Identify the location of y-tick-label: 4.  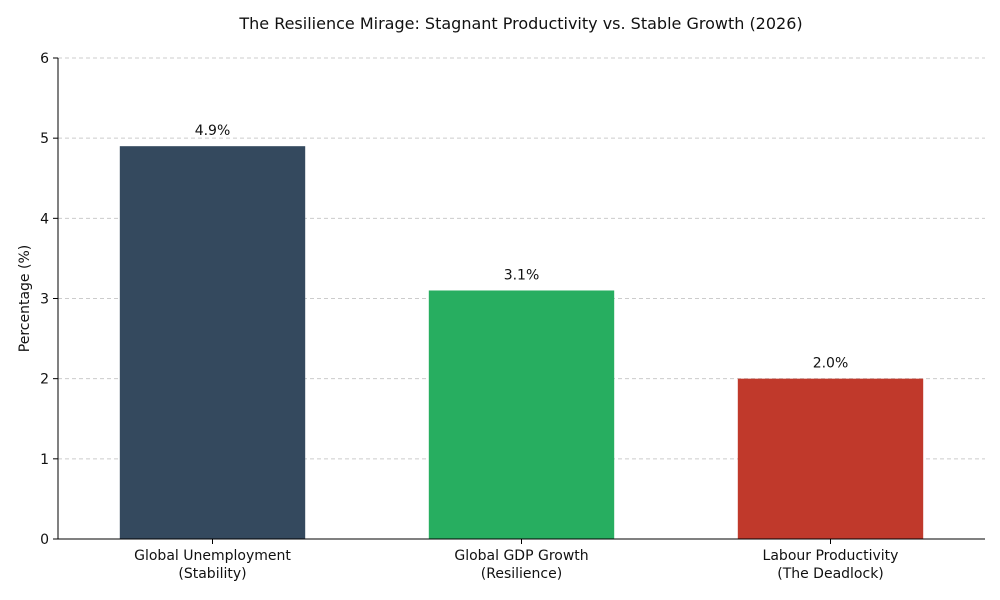
(44, 219).